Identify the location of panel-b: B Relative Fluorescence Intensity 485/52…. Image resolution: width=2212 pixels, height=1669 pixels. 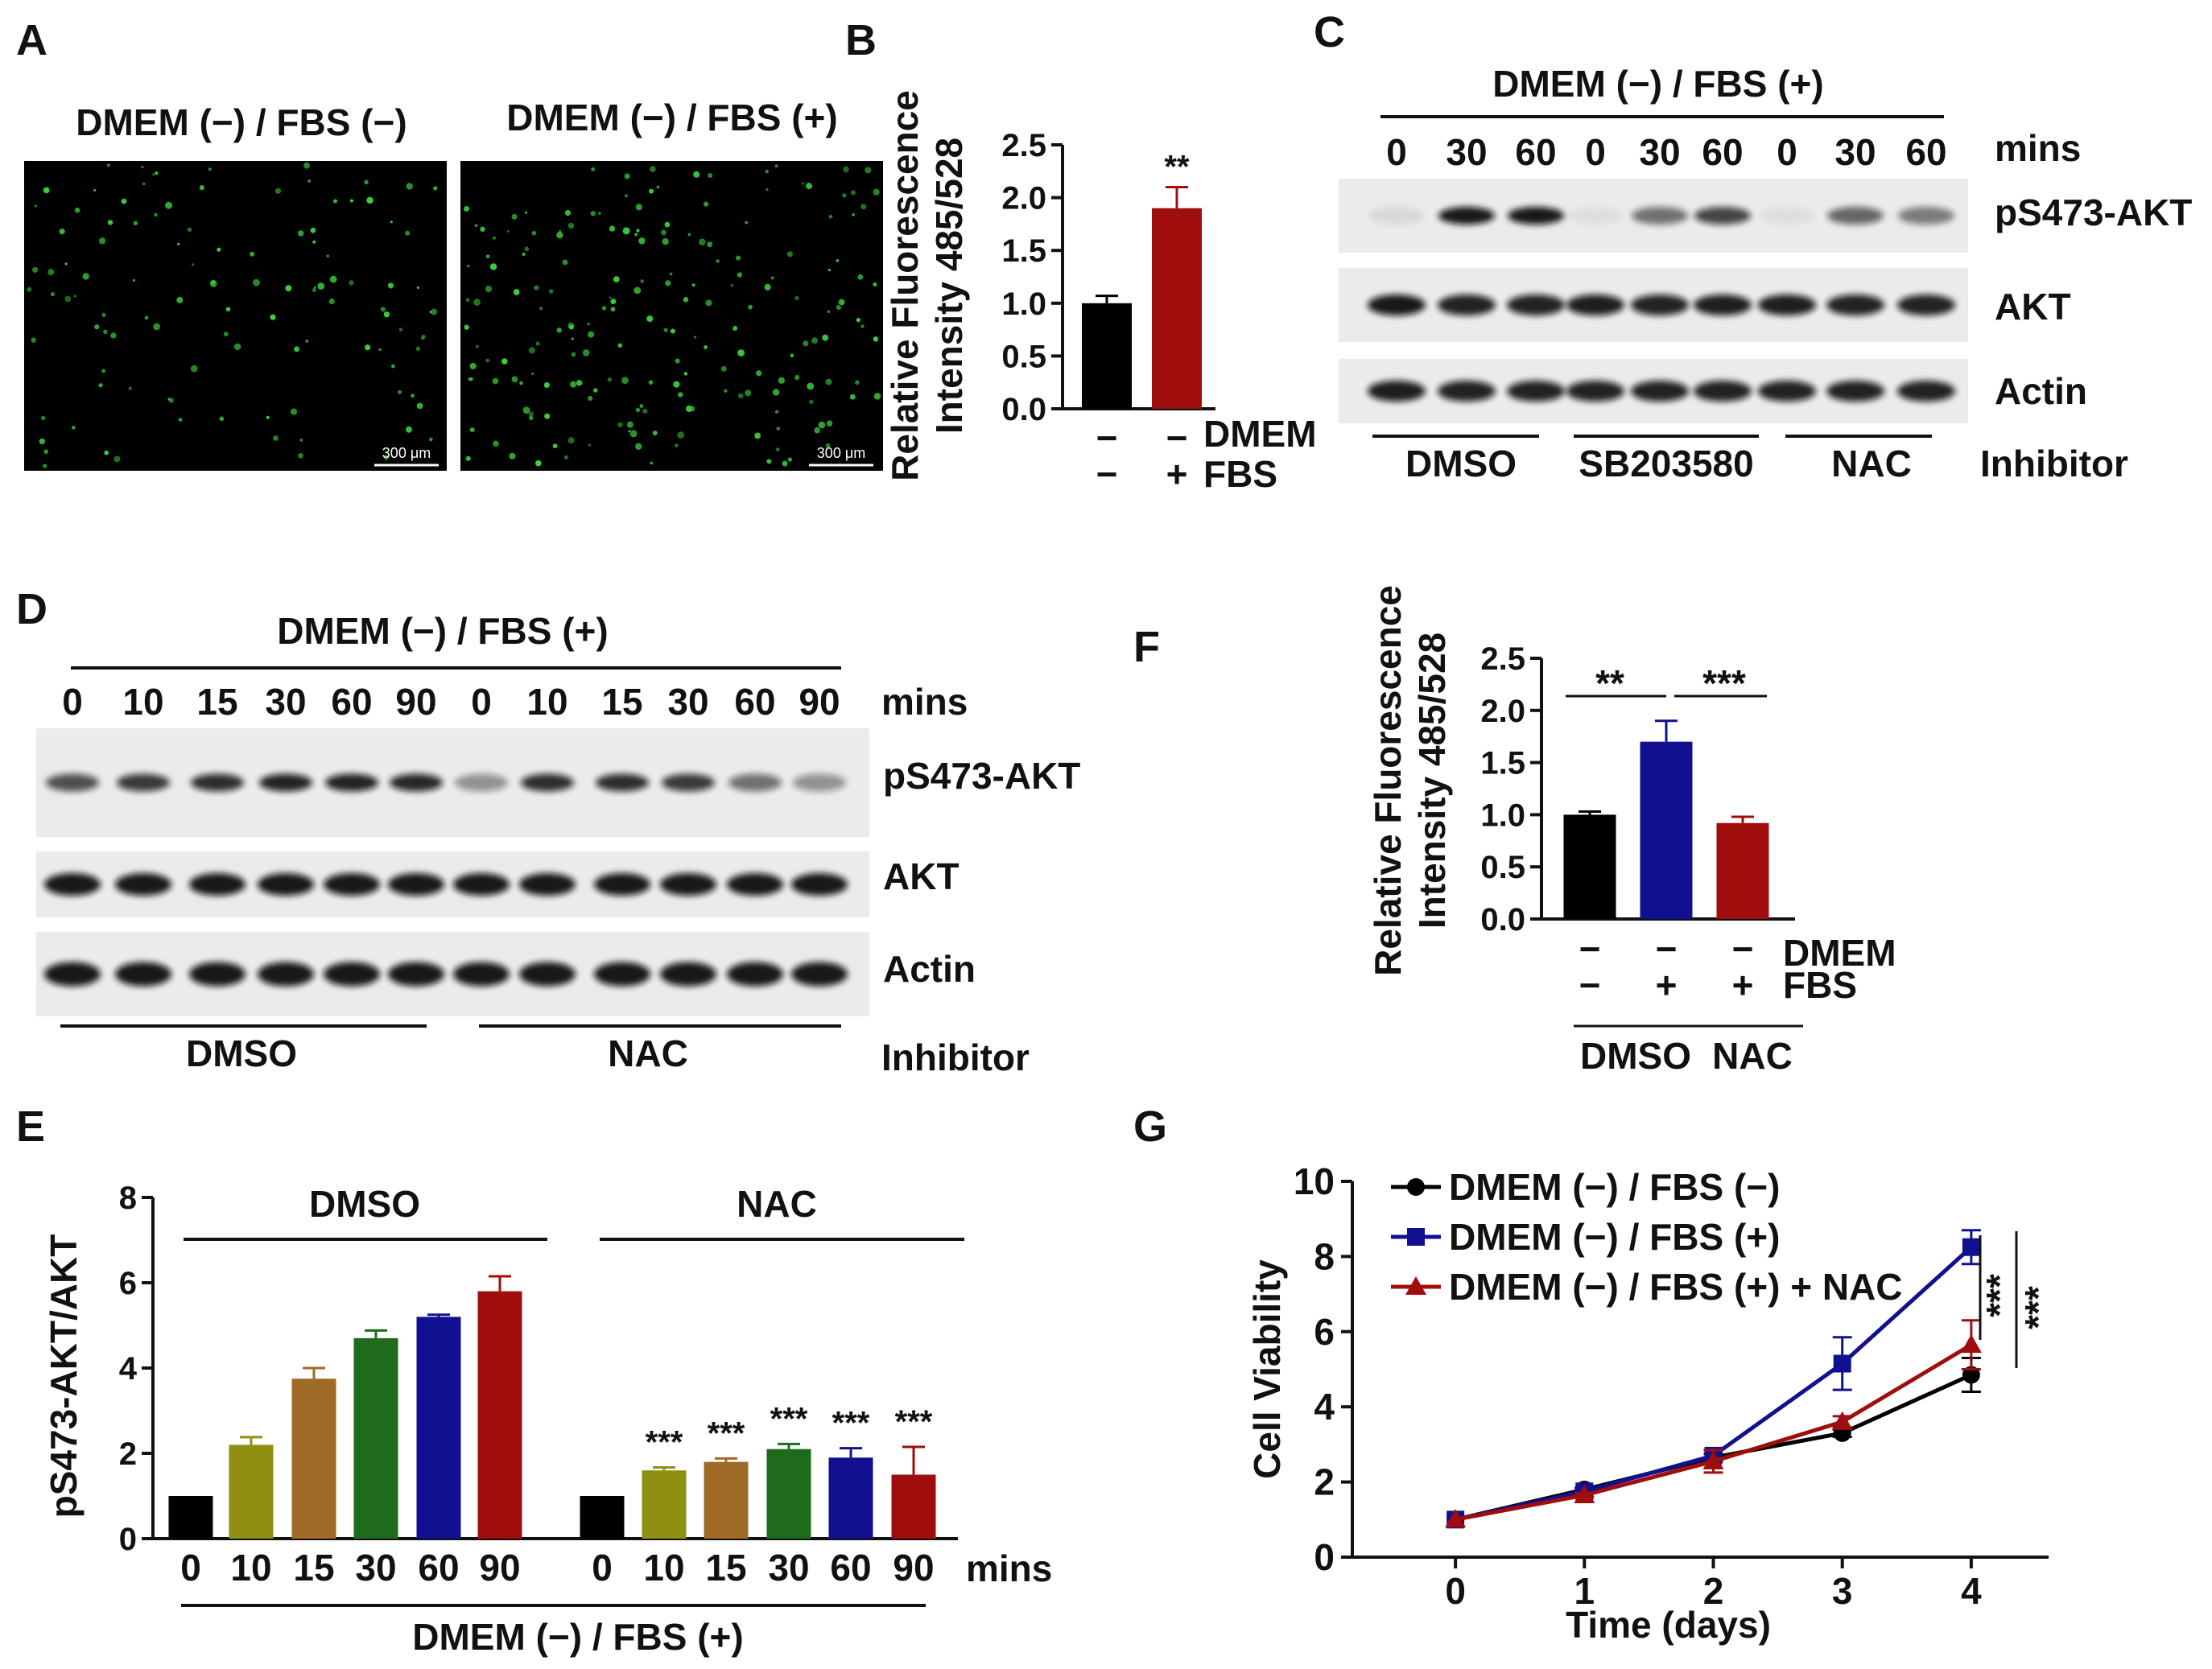
(1081, 255).